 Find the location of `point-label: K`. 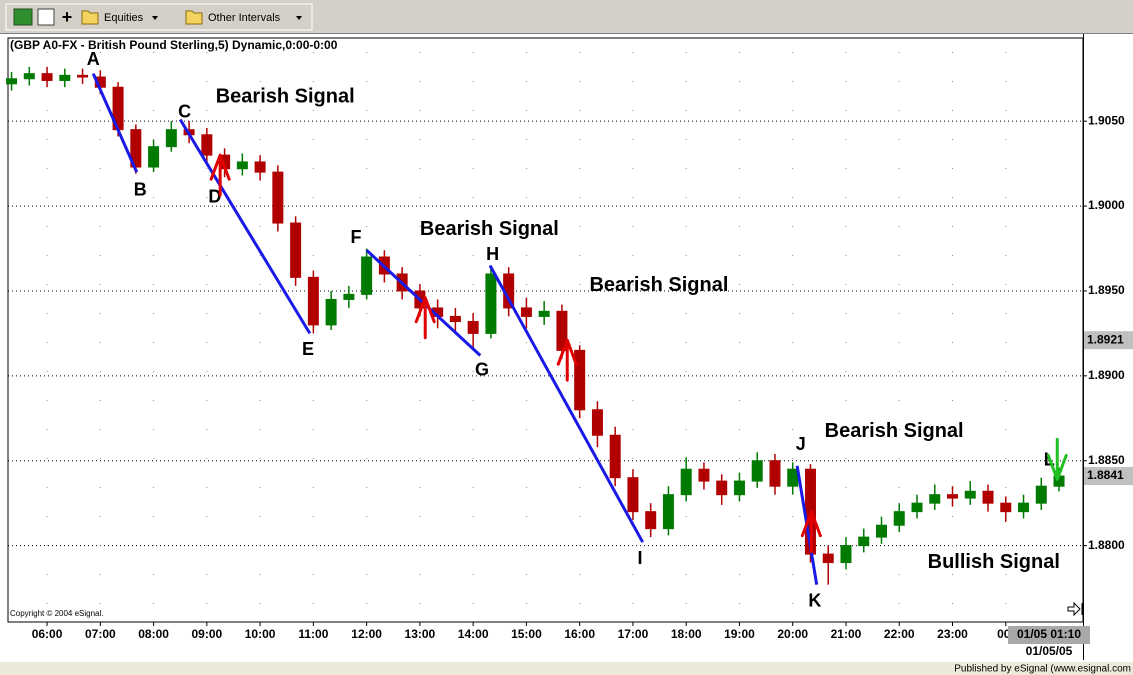

point-label: K is located at coordinates (814, 600).